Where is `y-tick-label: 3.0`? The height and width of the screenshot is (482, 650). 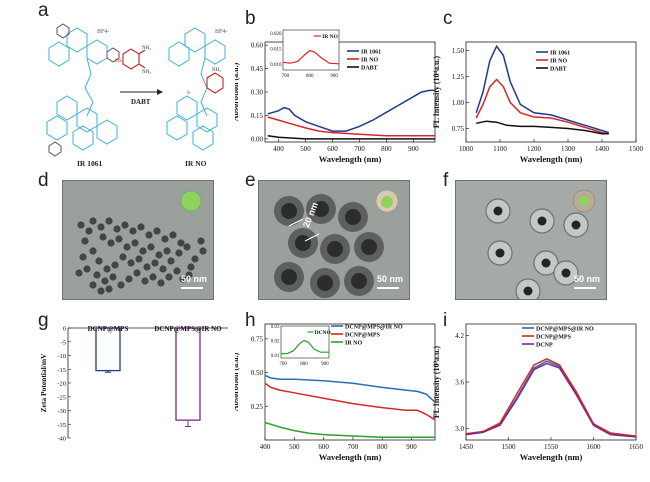 y-tick-label: 3.0 is located at coordinates (459, 429).